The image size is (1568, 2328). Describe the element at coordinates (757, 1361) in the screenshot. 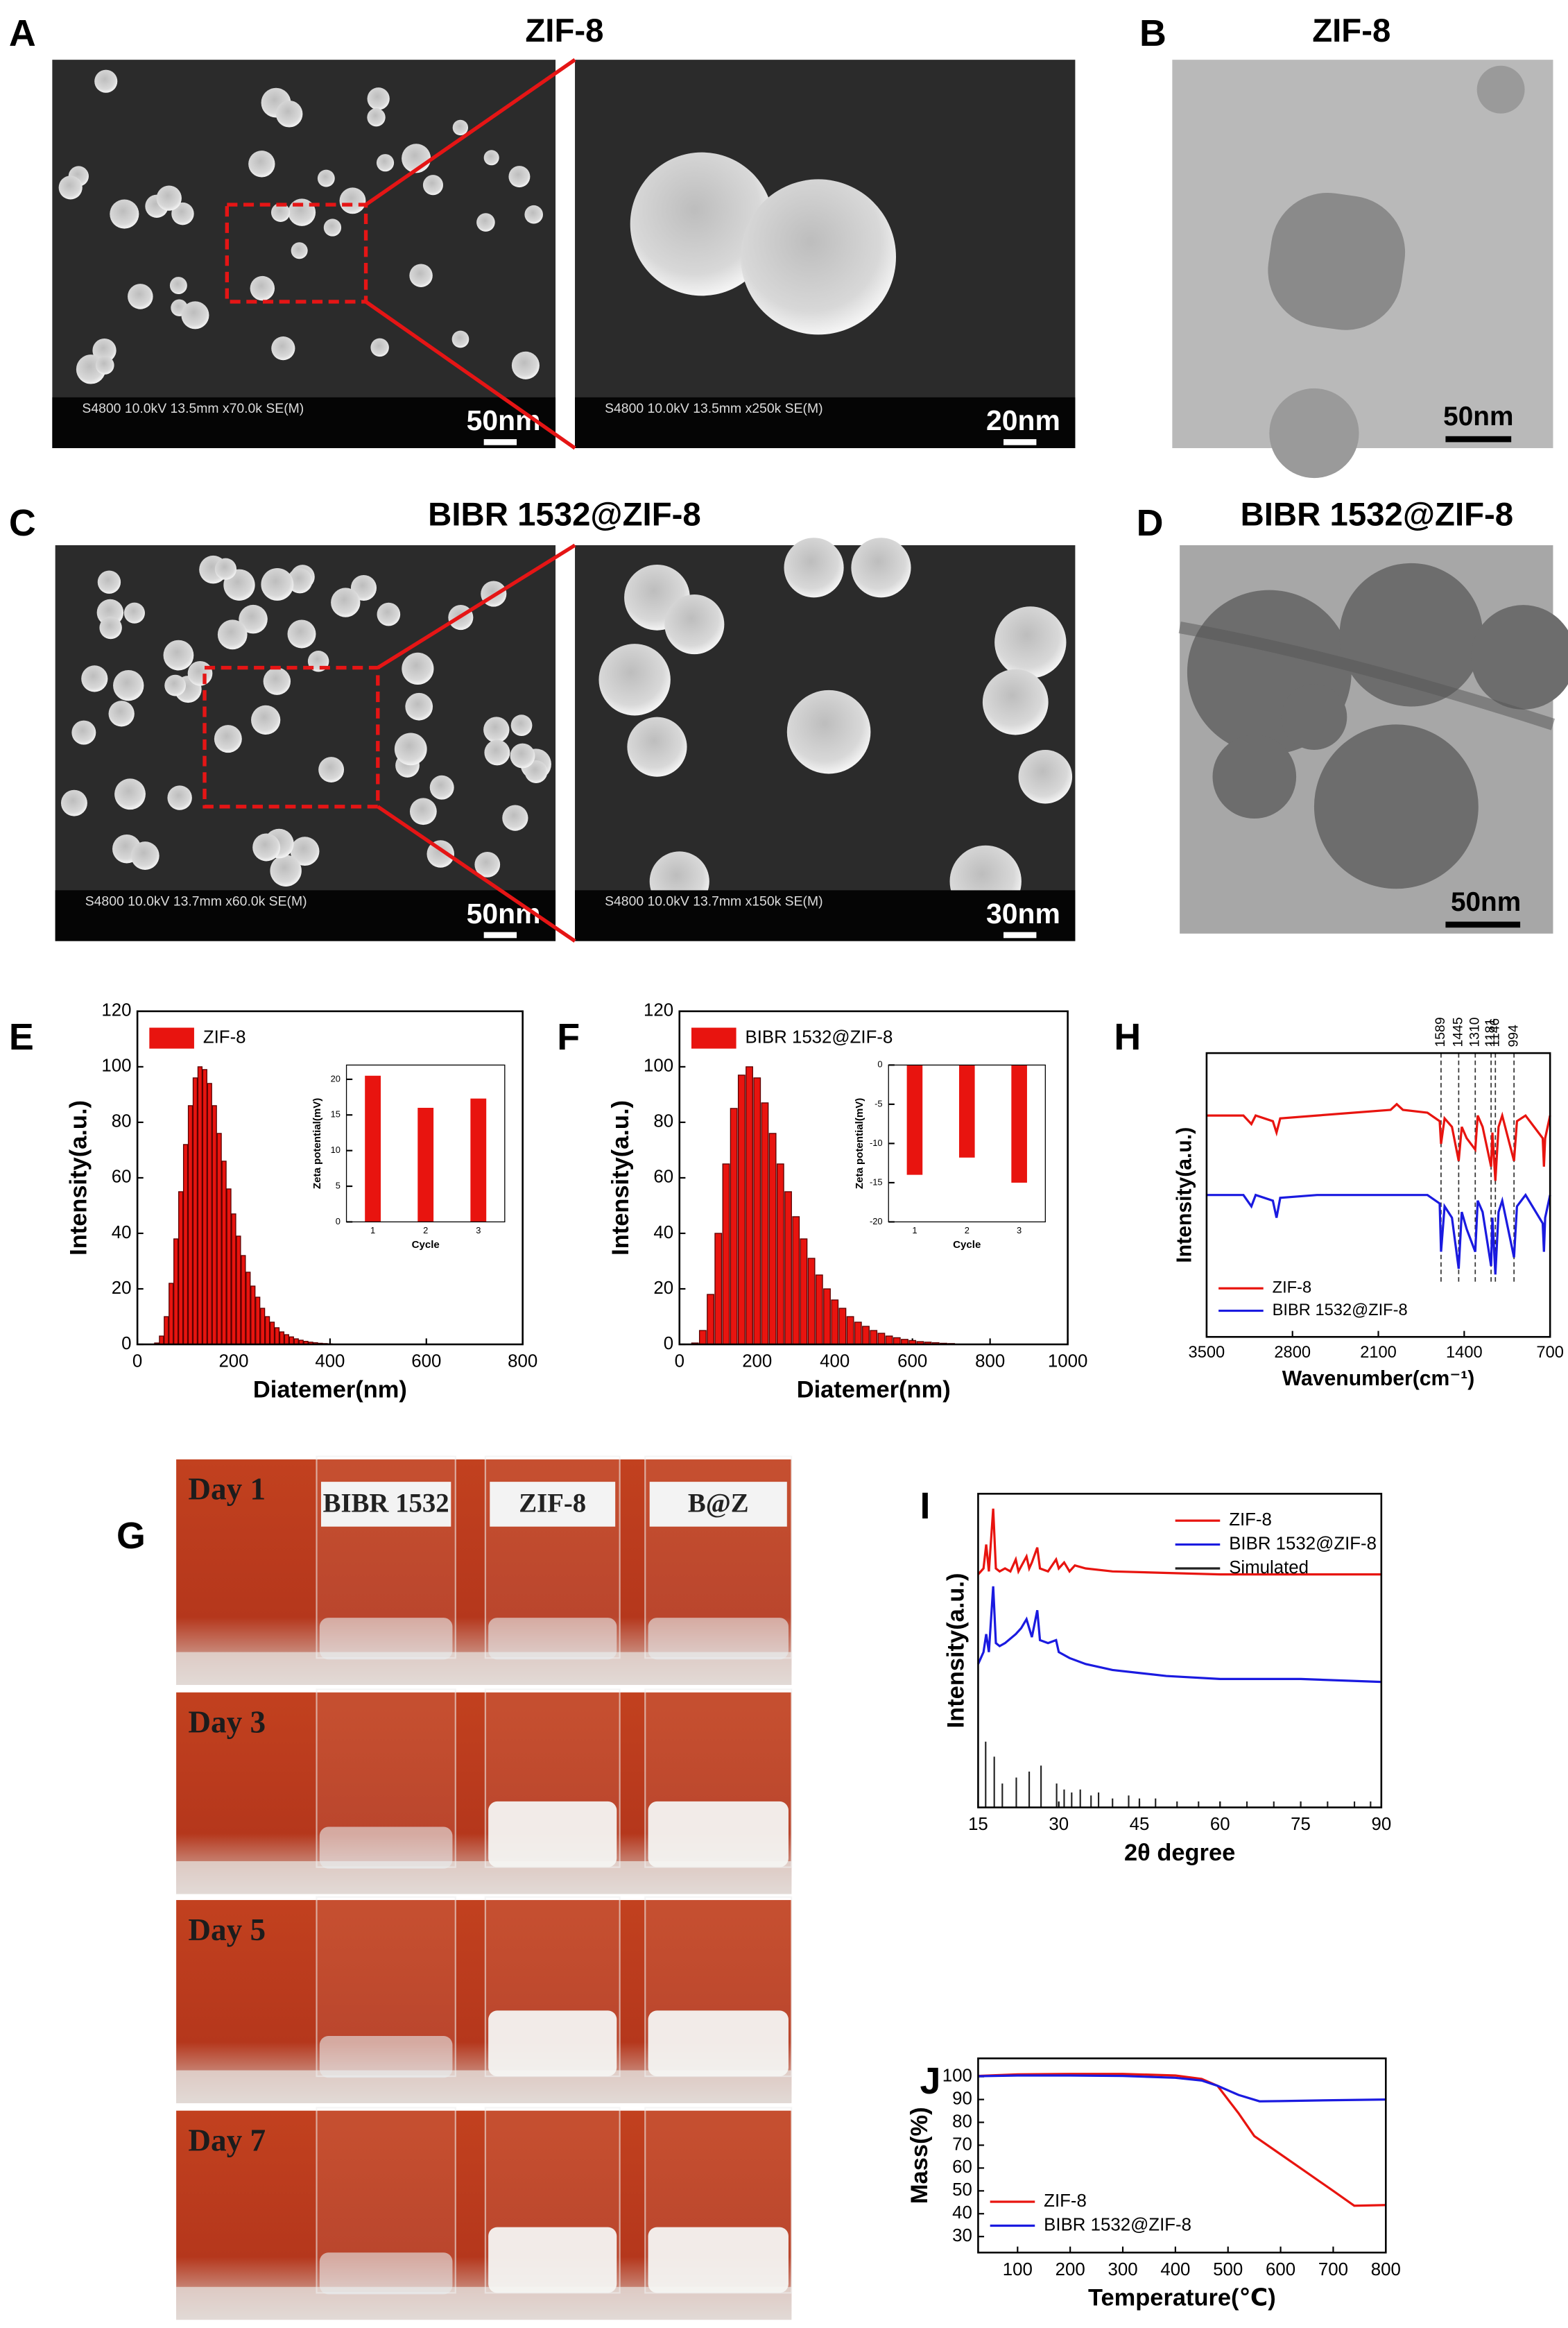

I see `x-tick-label: 200` at that location.